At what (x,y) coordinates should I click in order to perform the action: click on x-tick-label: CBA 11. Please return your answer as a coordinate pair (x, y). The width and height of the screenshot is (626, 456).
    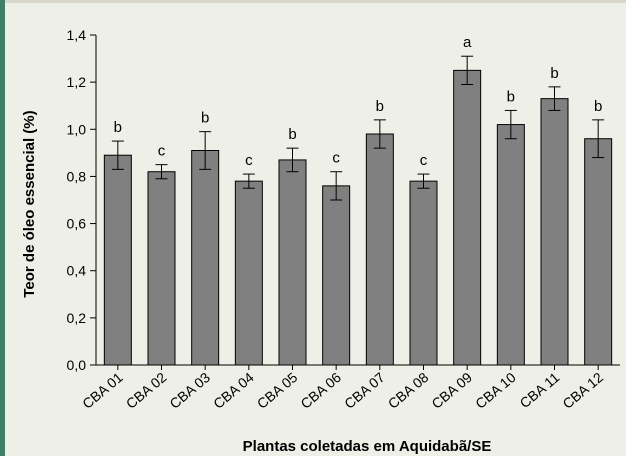
    Looking at the image, I should click on (540, 390).